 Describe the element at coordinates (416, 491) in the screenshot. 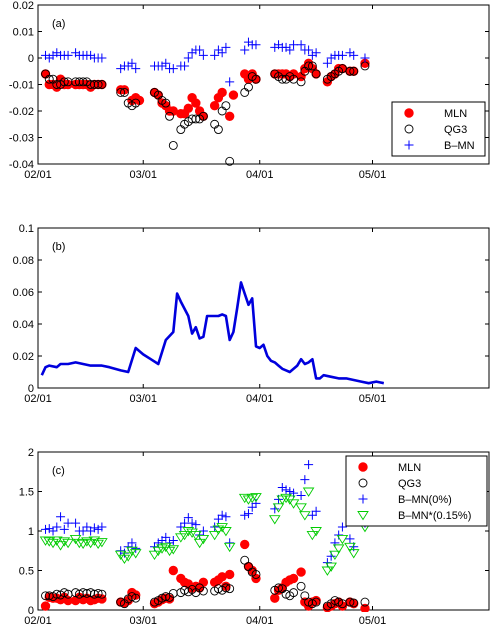

I see `legend-box` at that location.